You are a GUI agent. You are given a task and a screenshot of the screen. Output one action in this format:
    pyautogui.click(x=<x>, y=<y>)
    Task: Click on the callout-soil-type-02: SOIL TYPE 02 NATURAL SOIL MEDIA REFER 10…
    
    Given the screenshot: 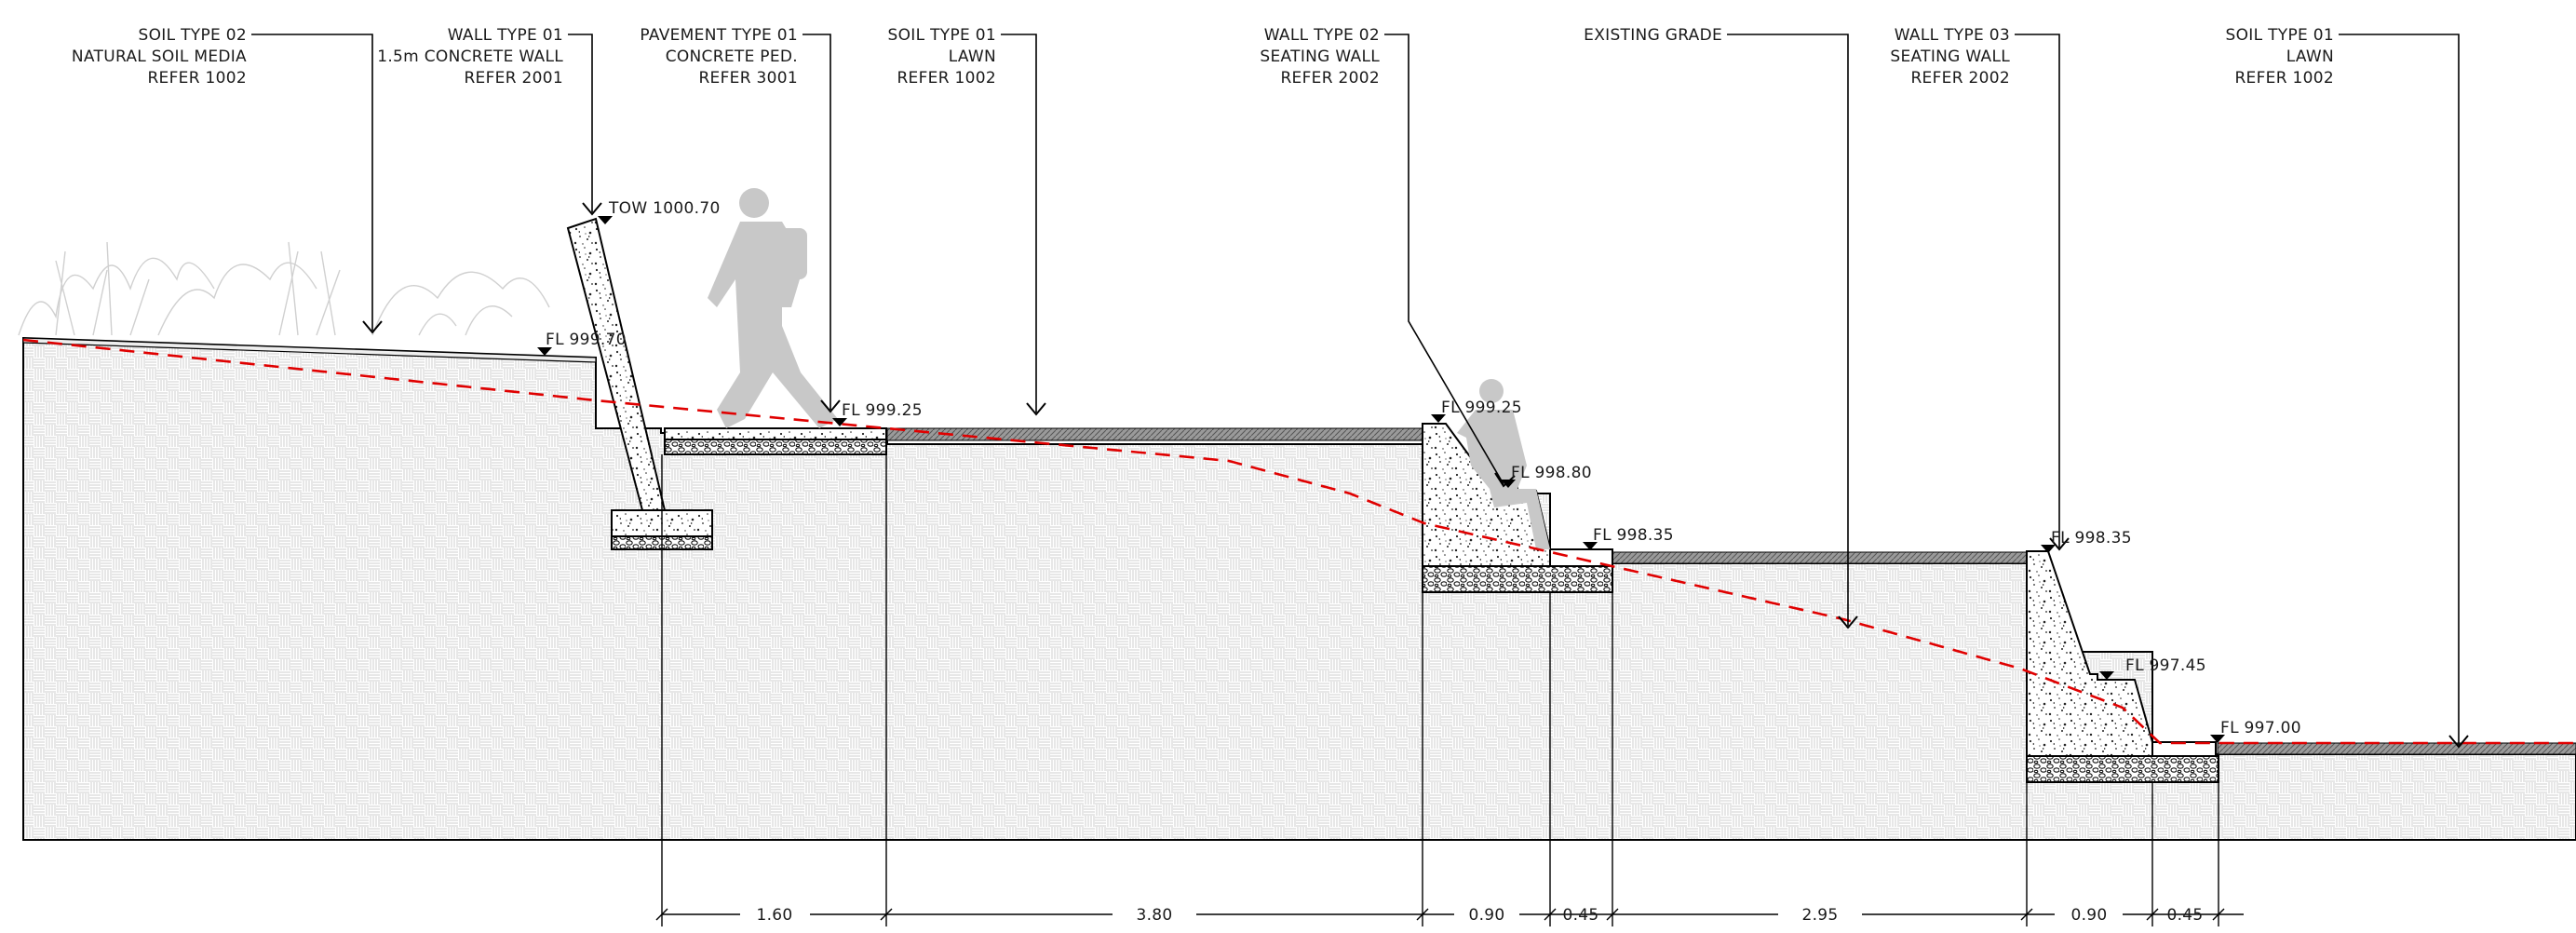 What is the action you would take?
    pyautogui.click(x=159, y=57)
    